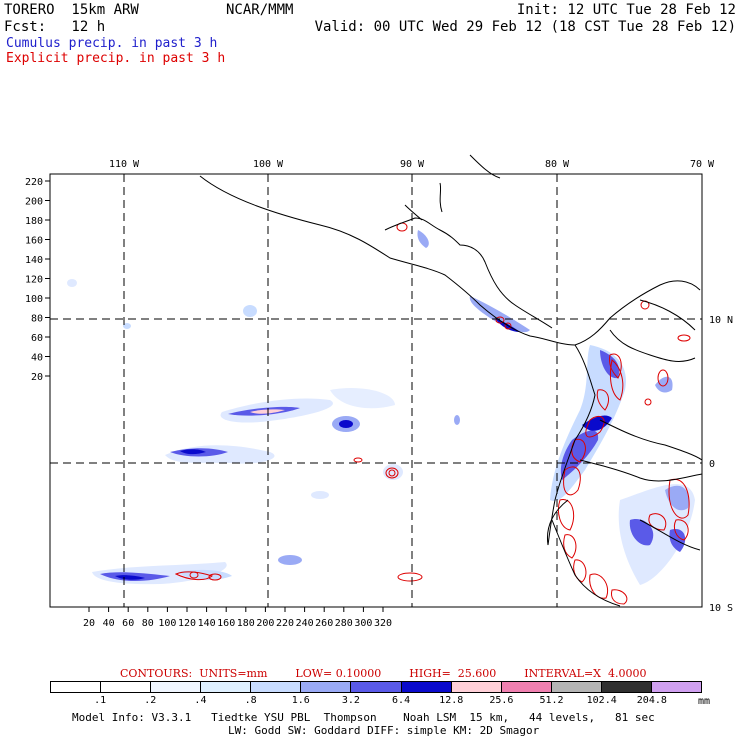 The image size is (740, 740). I want to click on color-scale-label: 102.4, so click(601, 700).